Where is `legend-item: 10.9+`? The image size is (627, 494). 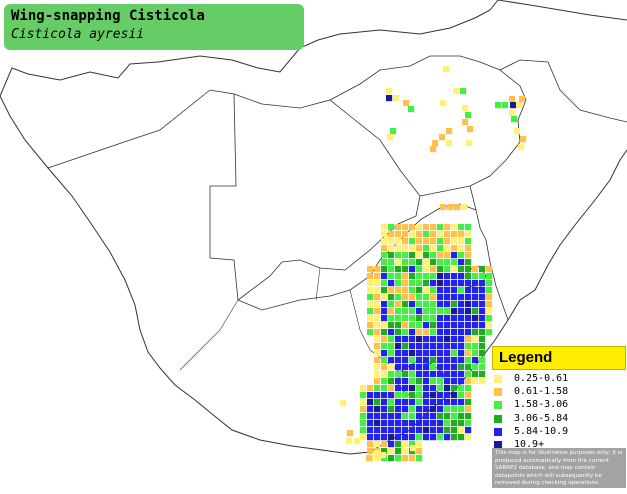 legend-item: 10.9+ is located at coordinates (559, 445).